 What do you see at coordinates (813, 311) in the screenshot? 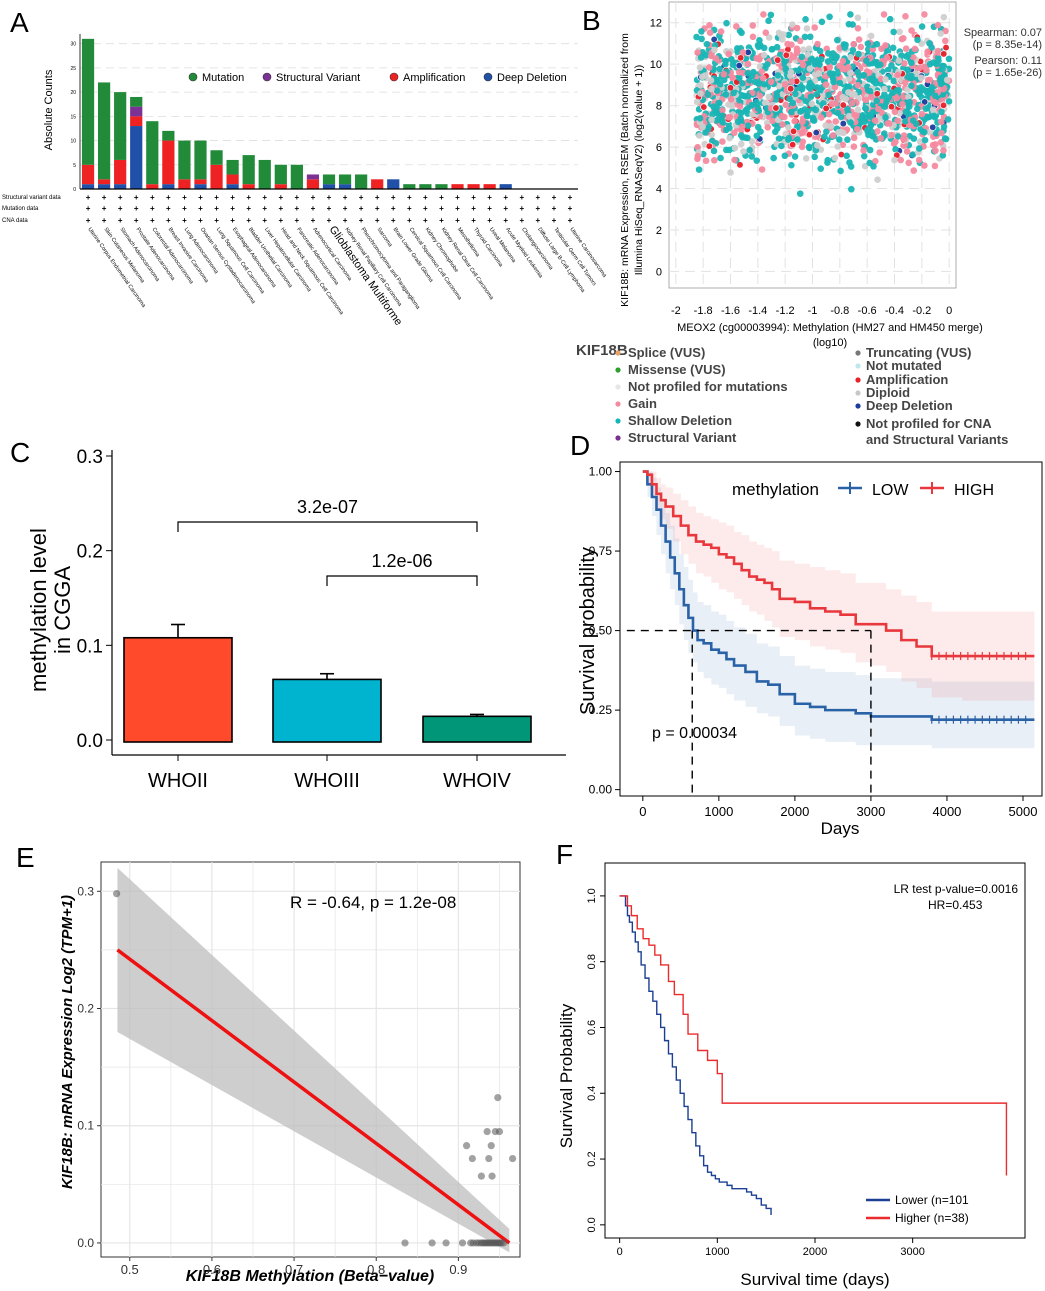
I see `x-tick-label: -1` at bounding box center [813, 311].